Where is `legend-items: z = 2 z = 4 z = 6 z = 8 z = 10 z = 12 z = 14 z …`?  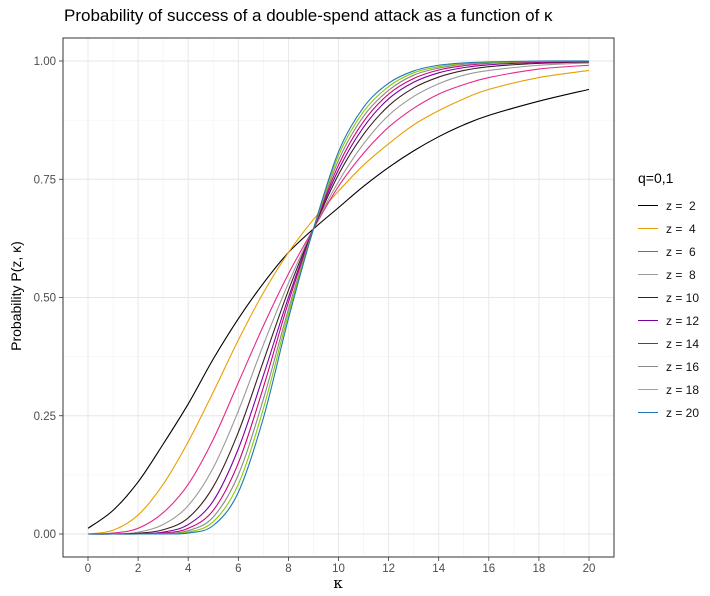
legend-items: z = 2 z = 4 z = 6 z = 8 z = 10 z = 12 z = 14 z … is located at coordinates (664, 309).